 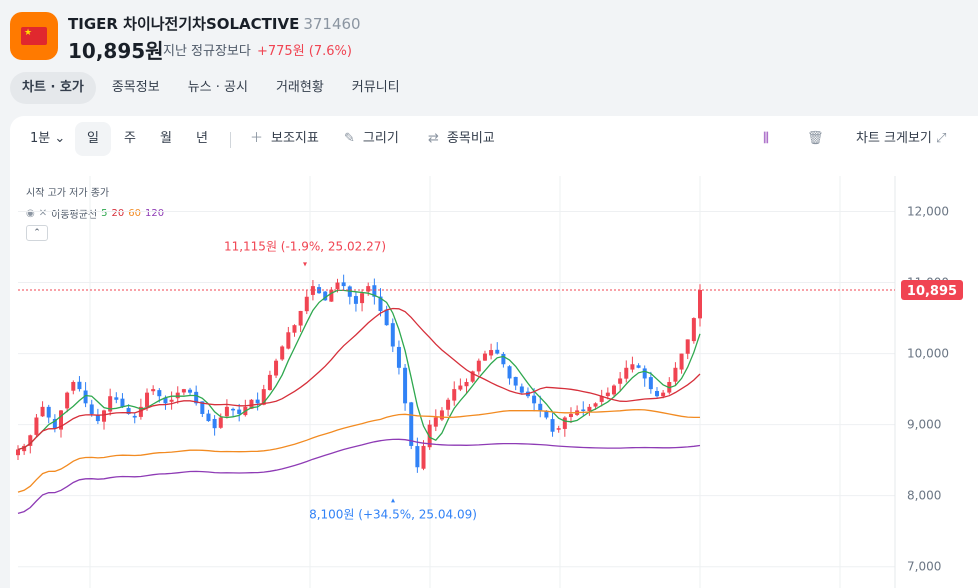 What do you see at coordinates (393, 515) in the screenshot?
I see `low-annotation: 8,100원 (+34.5%, 25.04.09)` at bounding box center [393, 515].